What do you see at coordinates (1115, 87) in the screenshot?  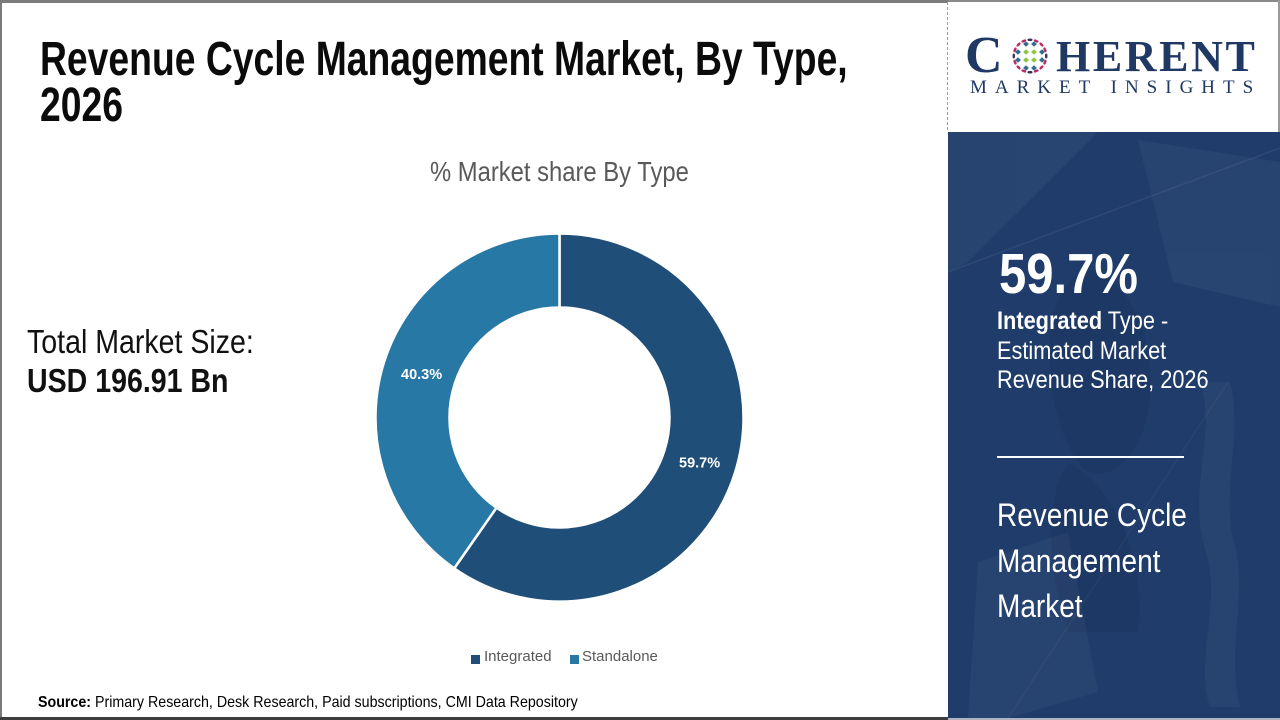 I see `svg-text: MARKET INSIGHTS` at bounding box center [1115, 87].